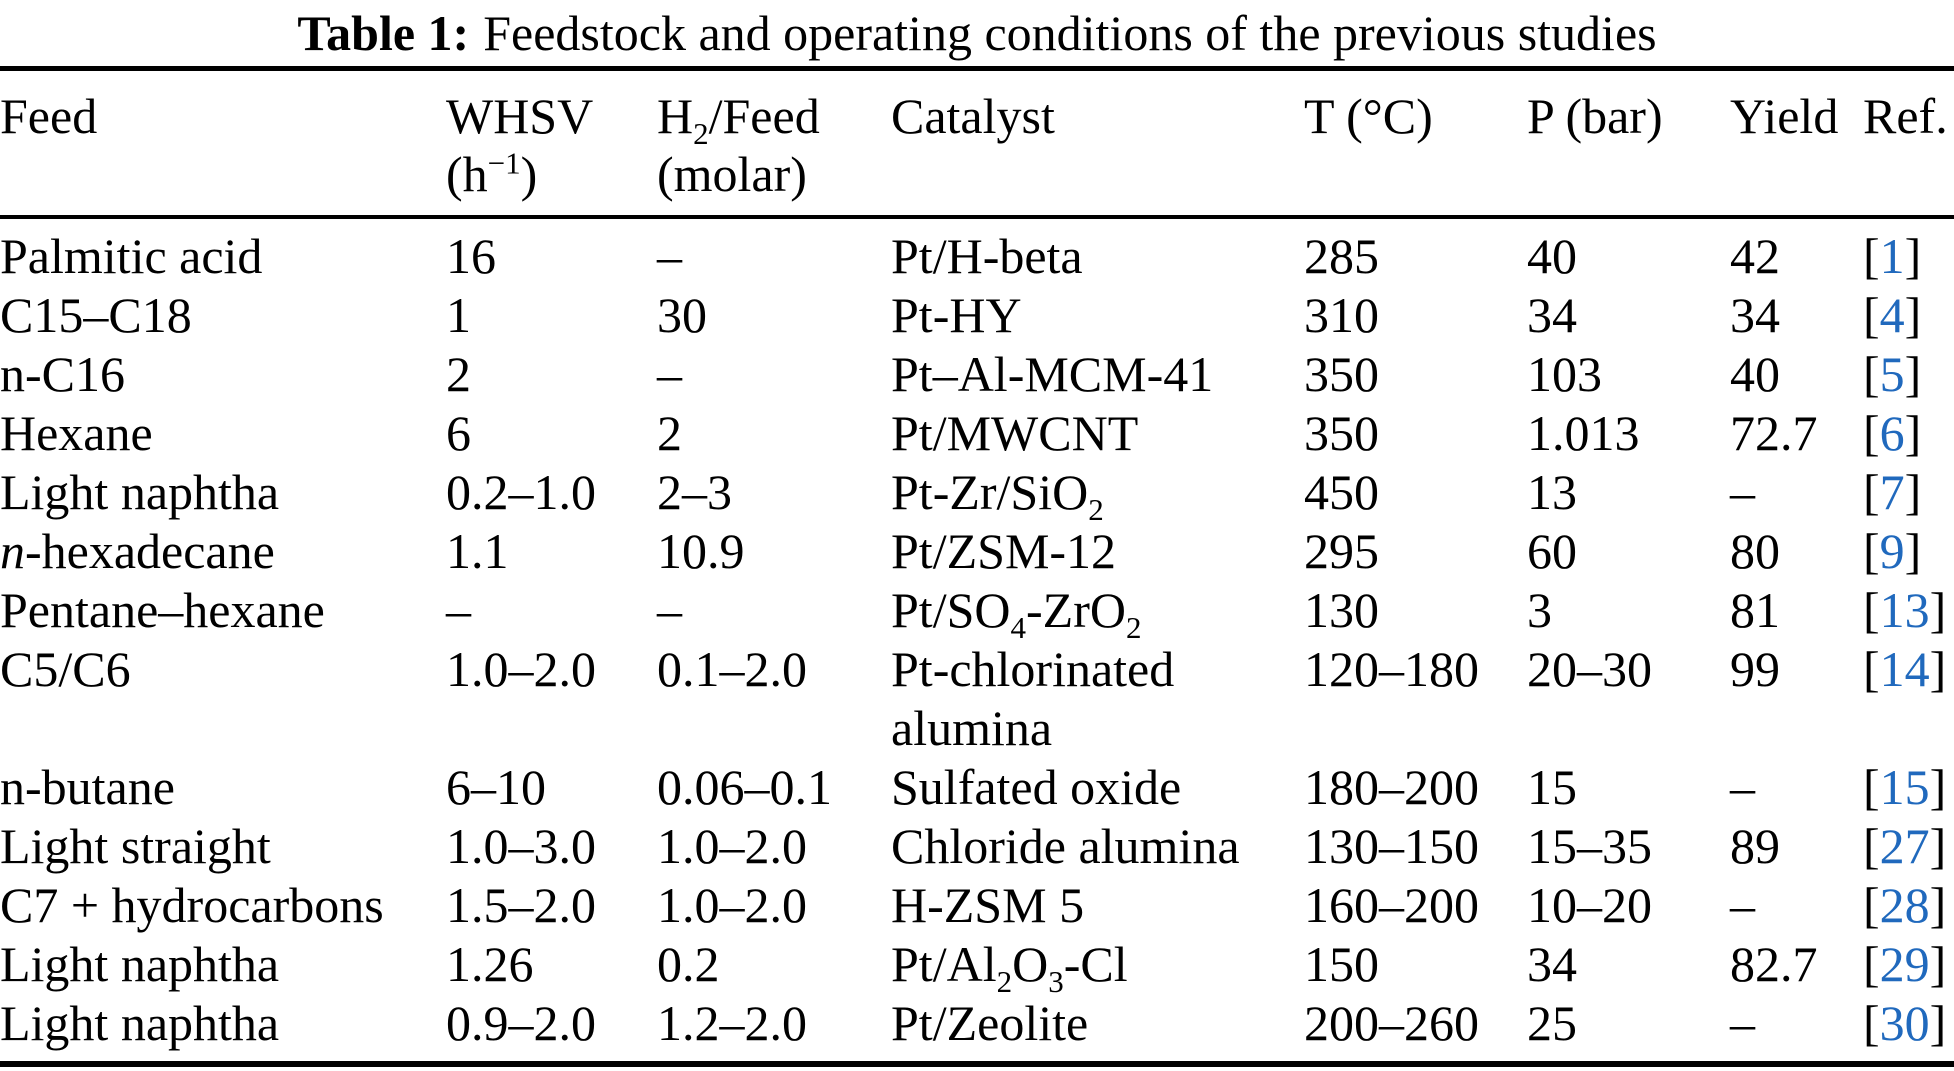 This screenshot has height=1071, width=1954. I want to click on cell-t_c: 200–260, so click(1391, 1023).